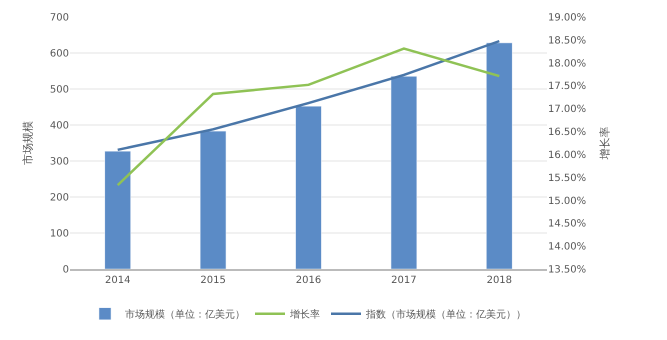  Describe the element at coordinates (404, 280) in the screenshot. I see `x-tick-label: 2017` at that location.